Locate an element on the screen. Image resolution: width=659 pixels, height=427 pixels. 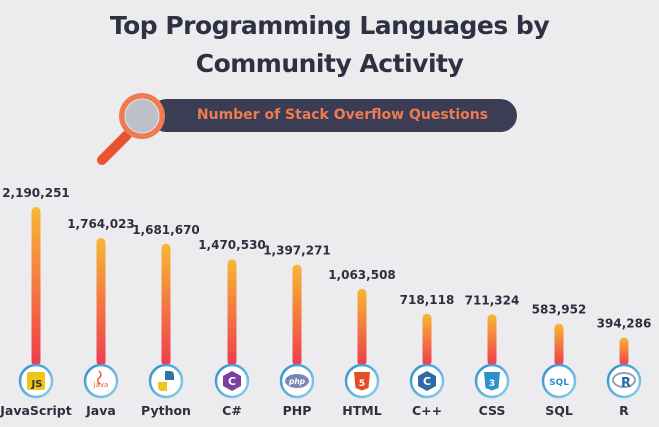
r-icon: R is located at coordinates (624, 381).